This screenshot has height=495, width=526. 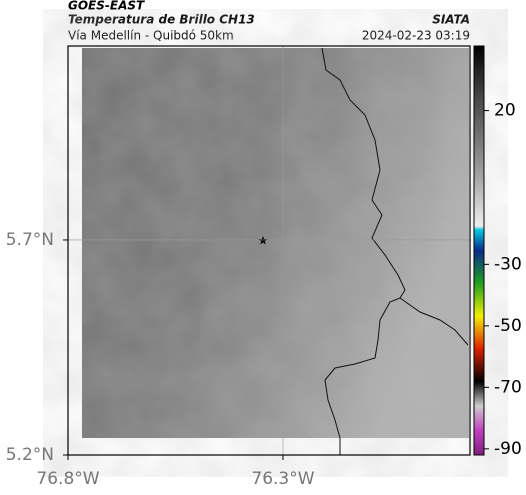 I want to click on y-tick-label: 5.2°N, so click(x=30, y=455).